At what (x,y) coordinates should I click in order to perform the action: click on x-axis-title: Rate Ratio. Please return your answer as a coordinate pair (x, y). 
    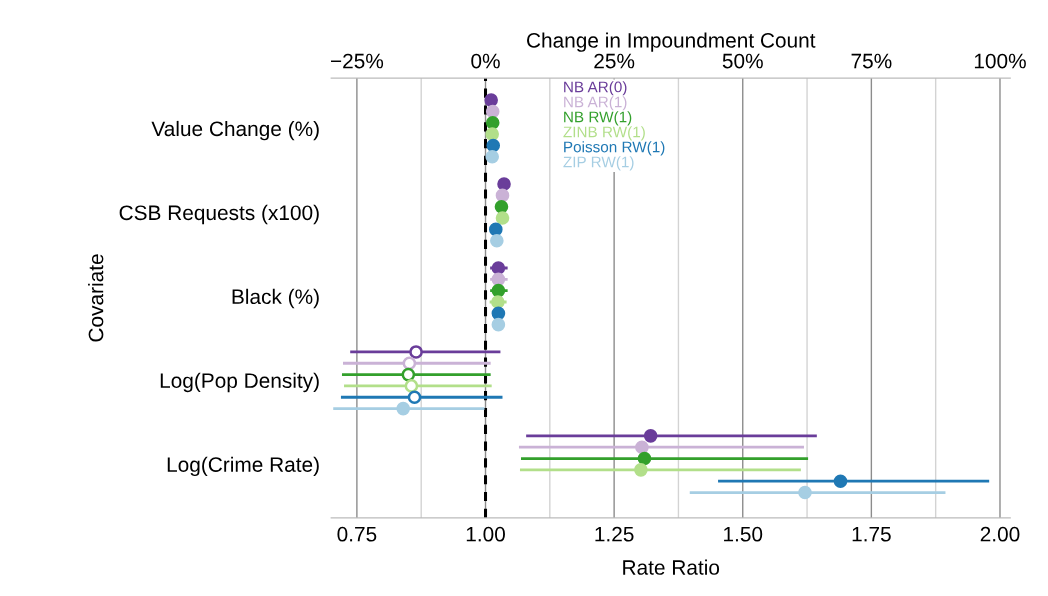
    Looking at the image, I should click on (671, 567).